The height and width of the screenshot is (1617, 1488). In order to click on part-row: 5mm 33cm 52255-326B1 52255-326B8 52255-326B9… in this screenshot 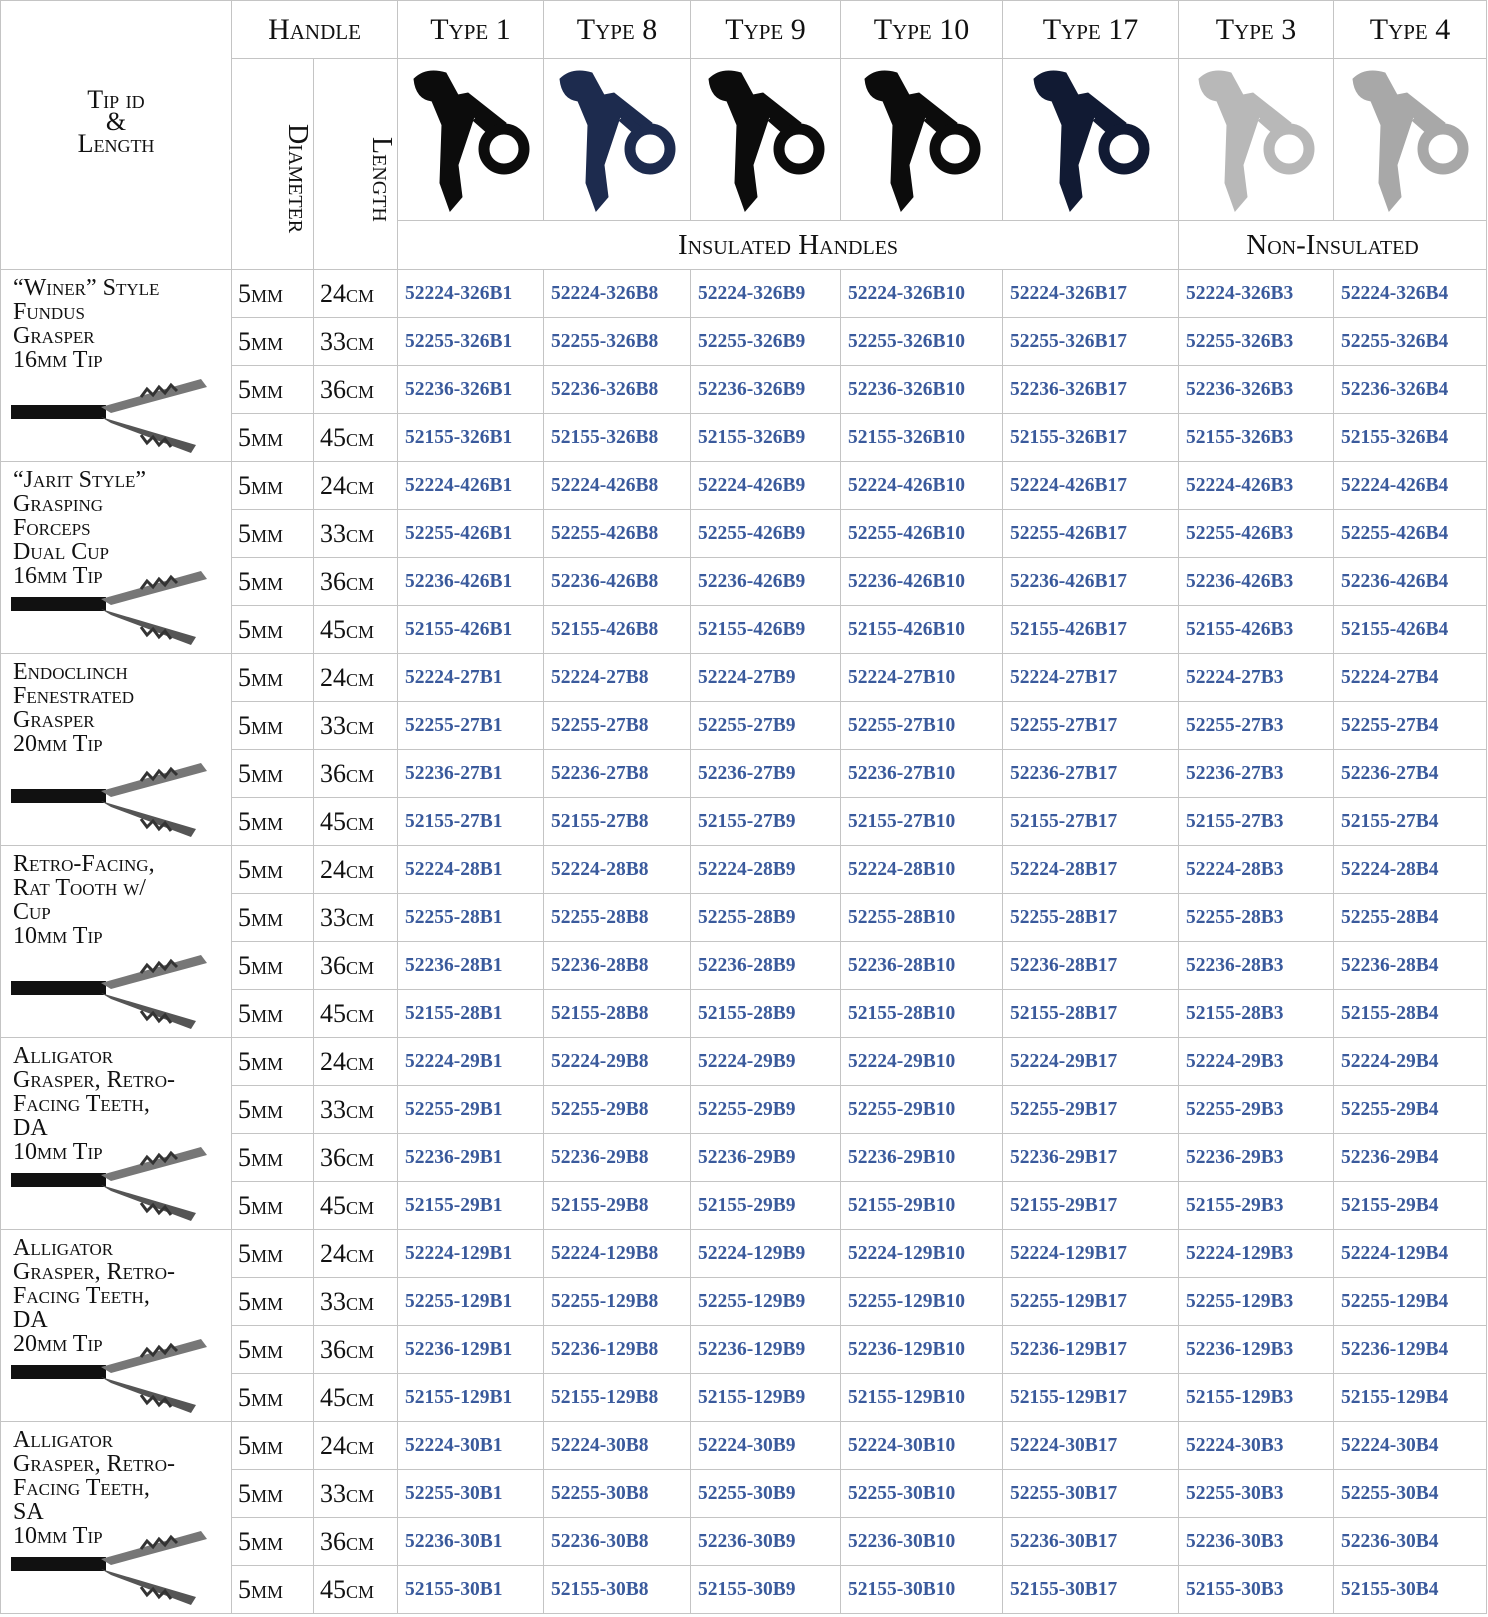, I will do `click(744, 341)`.